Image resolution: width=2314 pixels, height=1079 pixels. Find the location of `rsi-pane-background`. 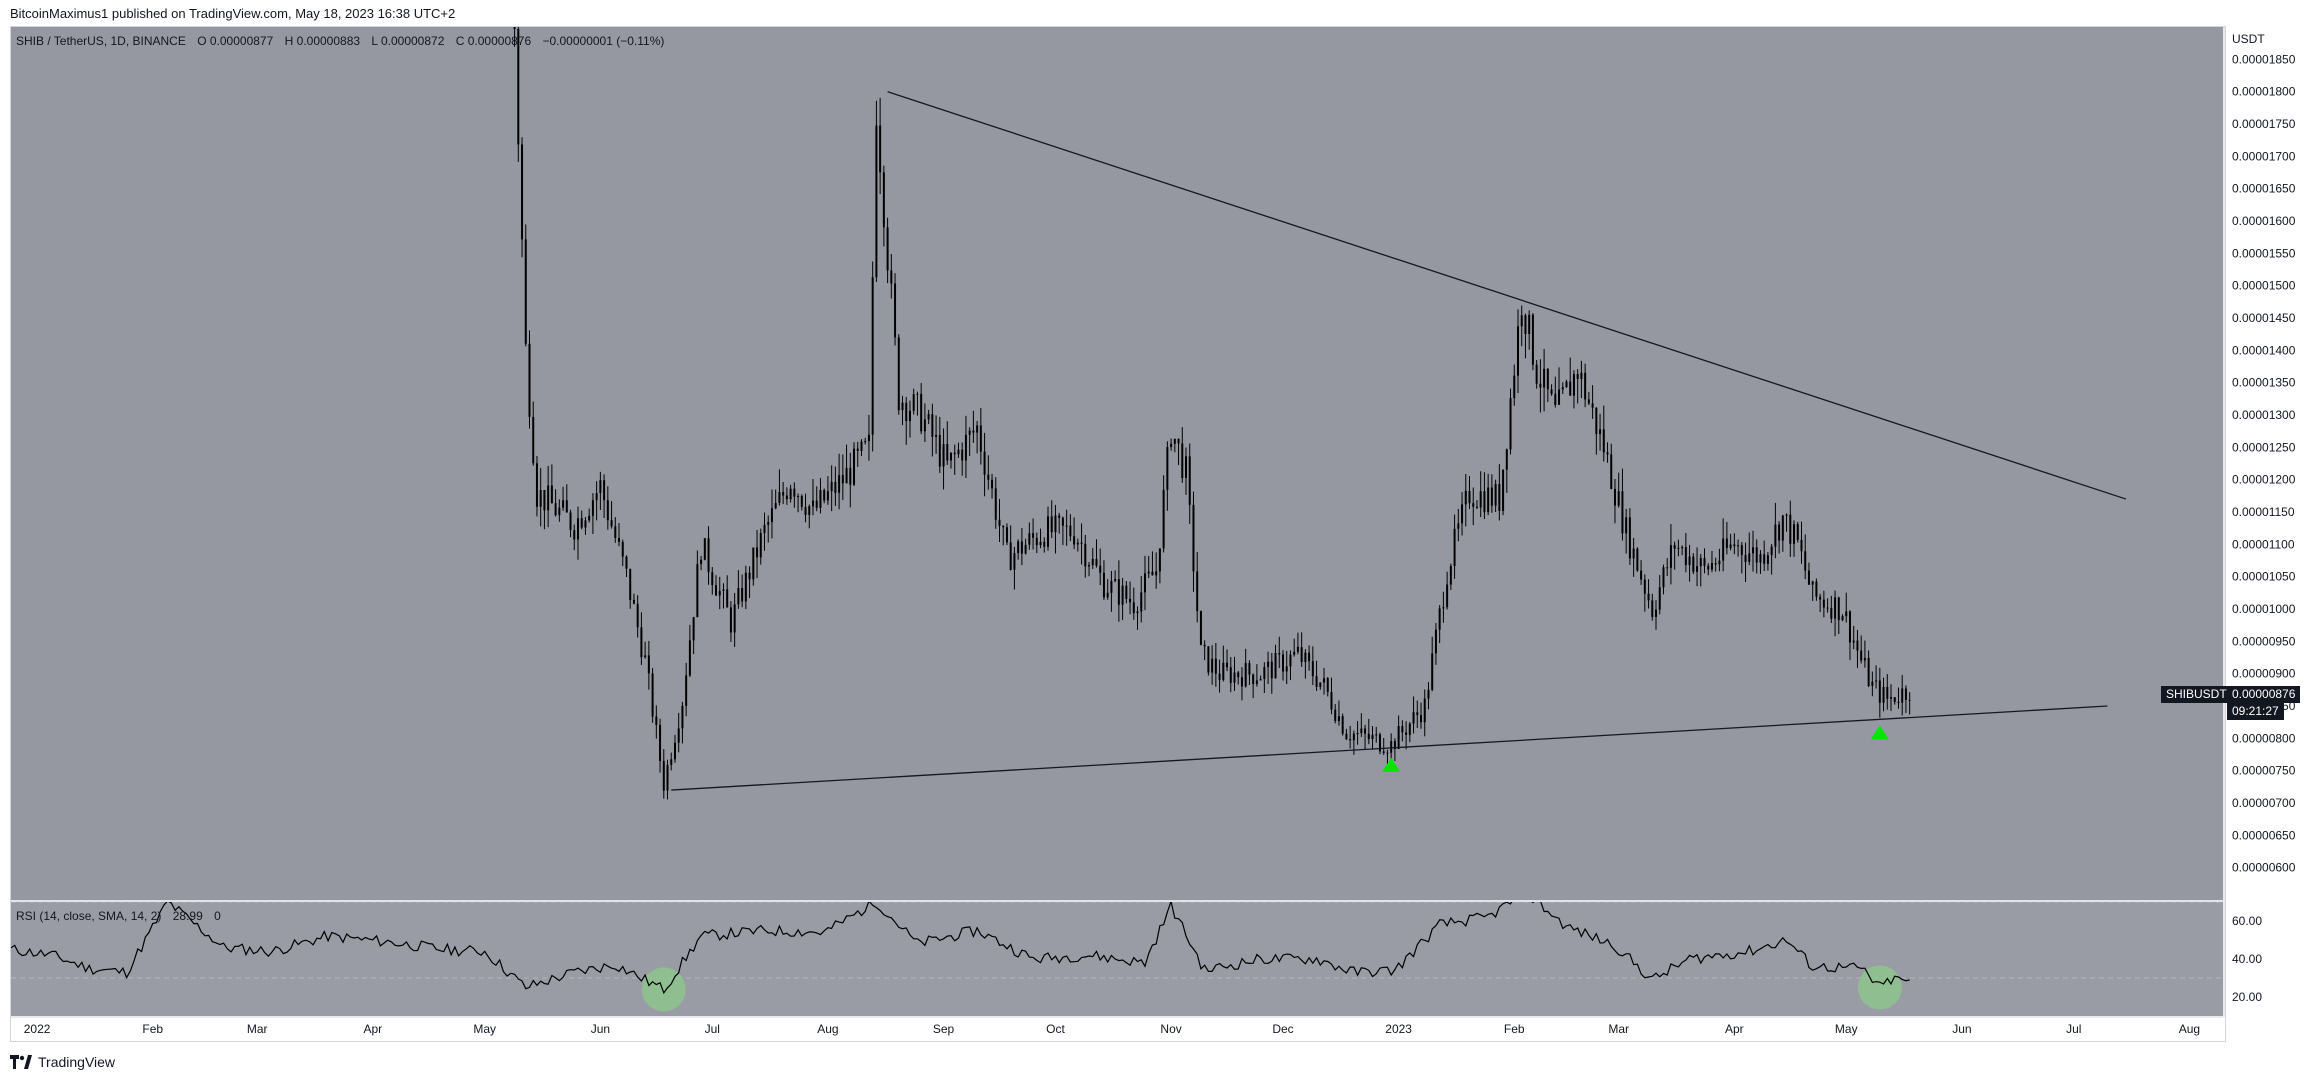

rsi-pane-background is located at coordinates (1117, 959).